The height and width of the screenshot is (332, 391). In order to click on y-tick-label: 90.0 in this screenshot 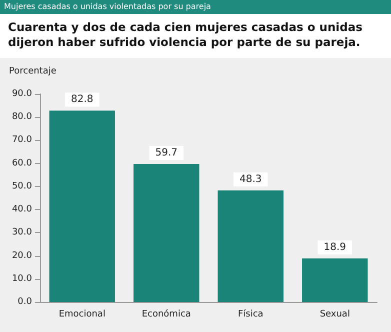, I will do `click(22, 94)`.